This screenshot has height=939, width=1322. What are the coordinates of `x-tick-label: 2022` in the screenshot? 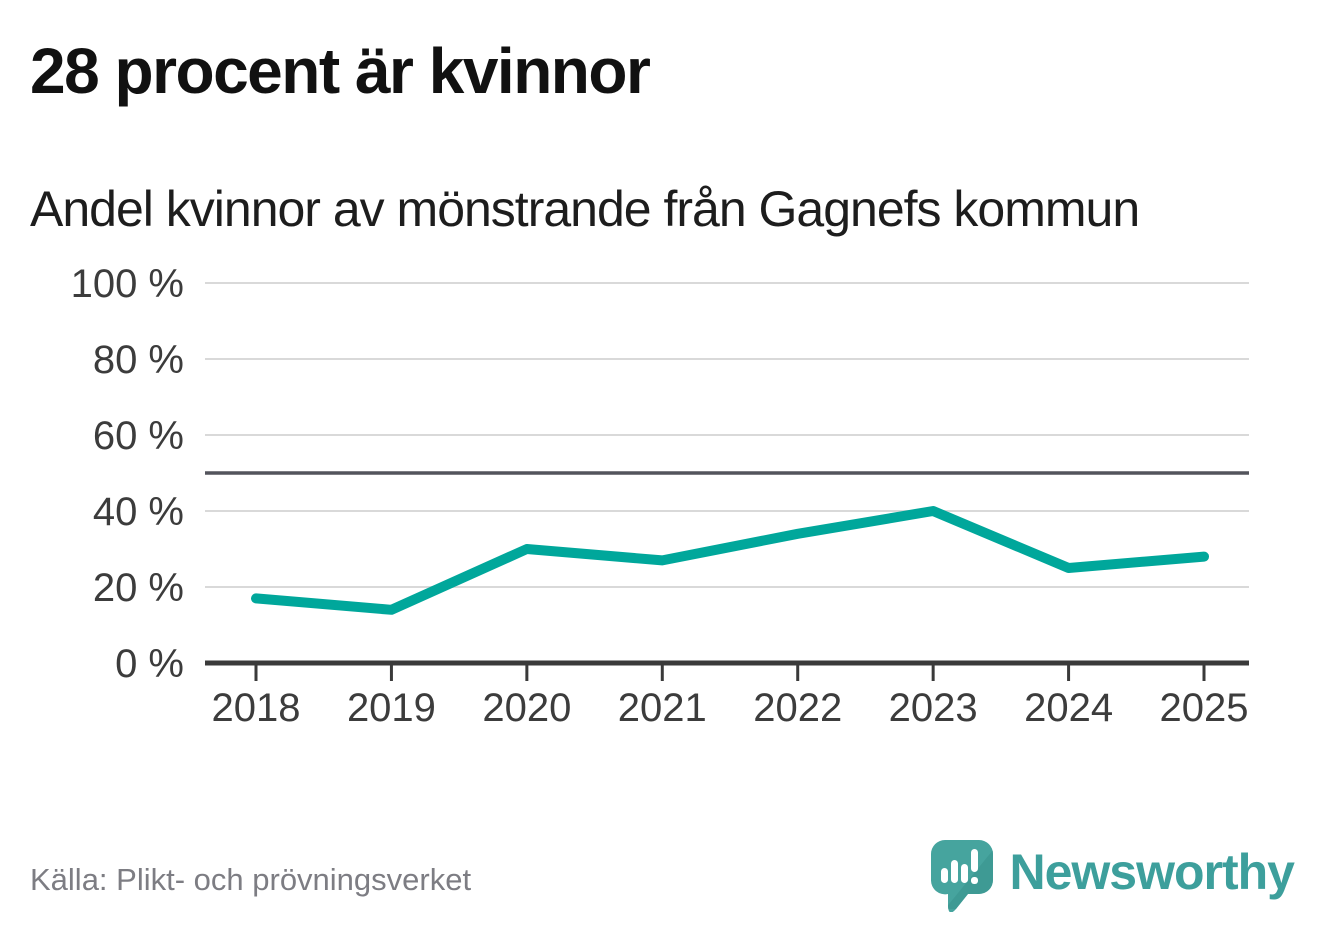 It's located at (797, 708).